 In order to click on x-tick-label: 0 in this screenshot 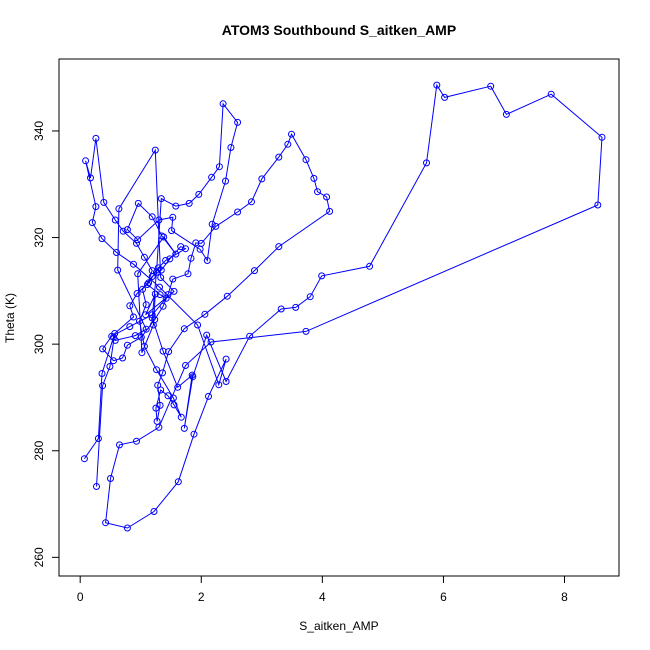, I will do `click(80, 597)`.